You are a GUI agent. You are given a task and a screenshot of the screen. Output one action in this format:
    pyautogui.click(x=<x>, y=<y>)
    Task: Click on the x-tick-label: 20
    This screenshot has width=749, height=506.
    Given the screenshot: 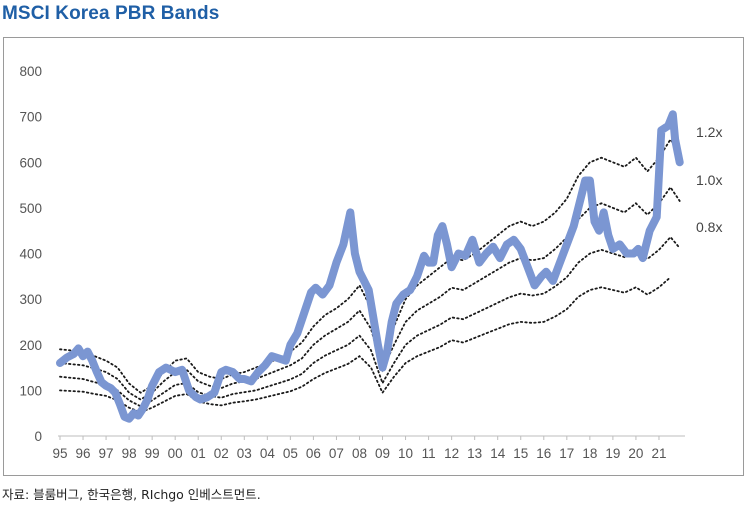 What is the action you would take?
    pyautogui.click(x=635, y=453)
    